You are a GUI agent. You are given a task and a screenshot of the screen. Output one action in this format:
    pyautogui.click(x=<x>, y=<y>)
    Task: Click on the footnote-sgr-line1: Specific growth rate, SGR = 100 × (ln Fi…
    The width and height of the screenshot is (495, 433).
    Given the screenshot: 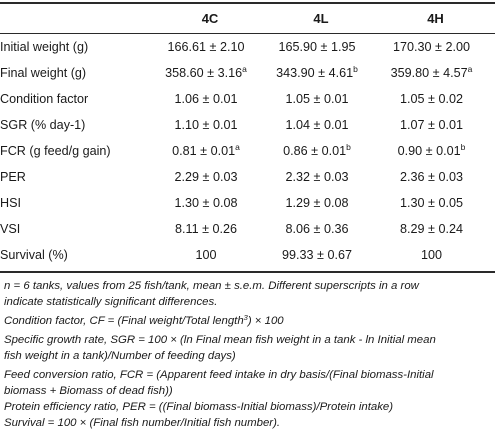 What is the action you would take?
    pyautogui.click(x=220, y=340)
    